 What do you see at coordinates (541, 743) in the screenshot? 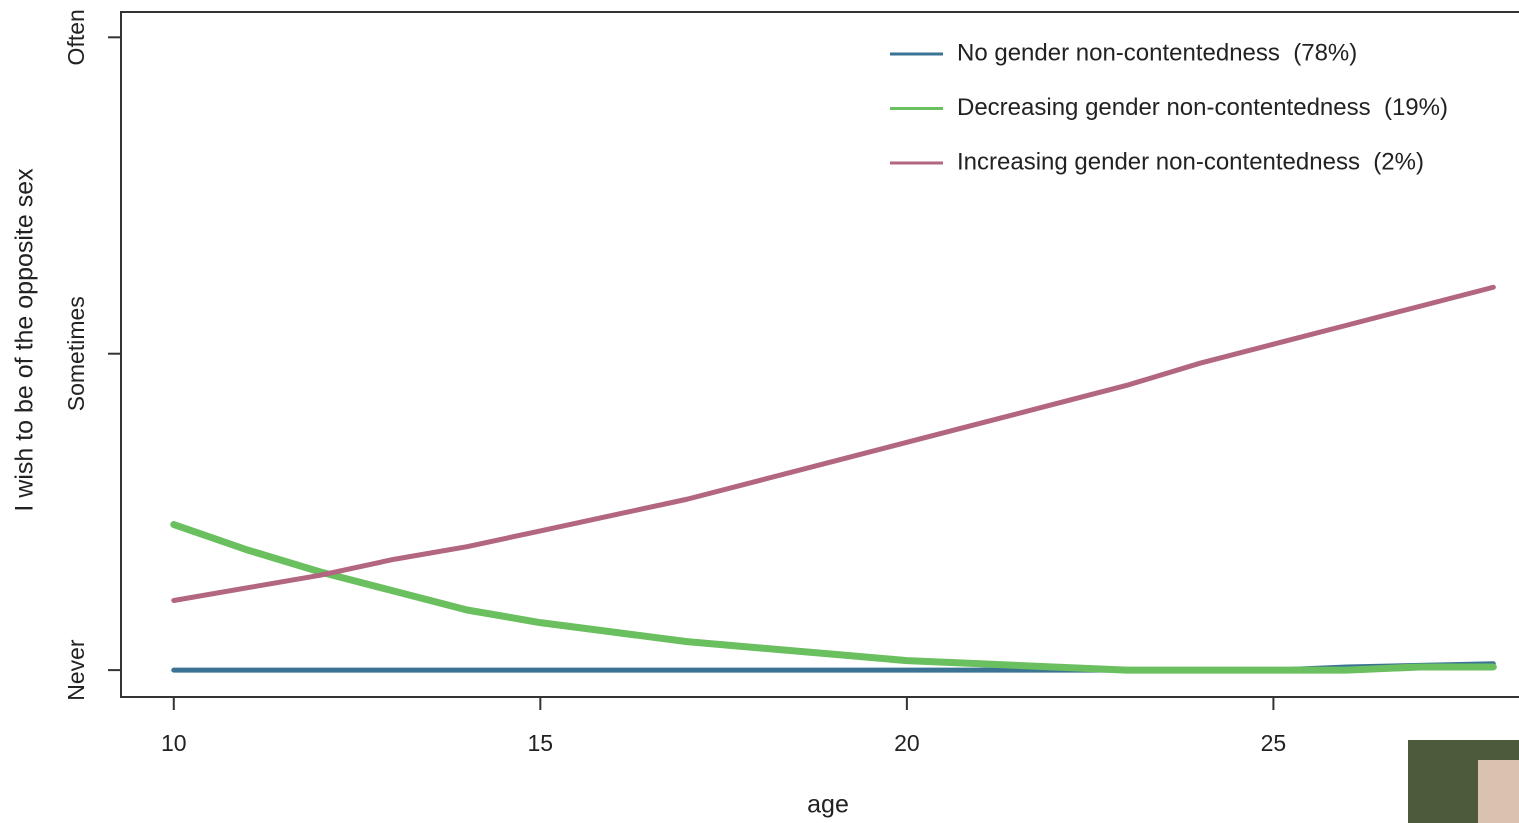
I see `x-tick-label: 15` at bounding box center [541, 743].